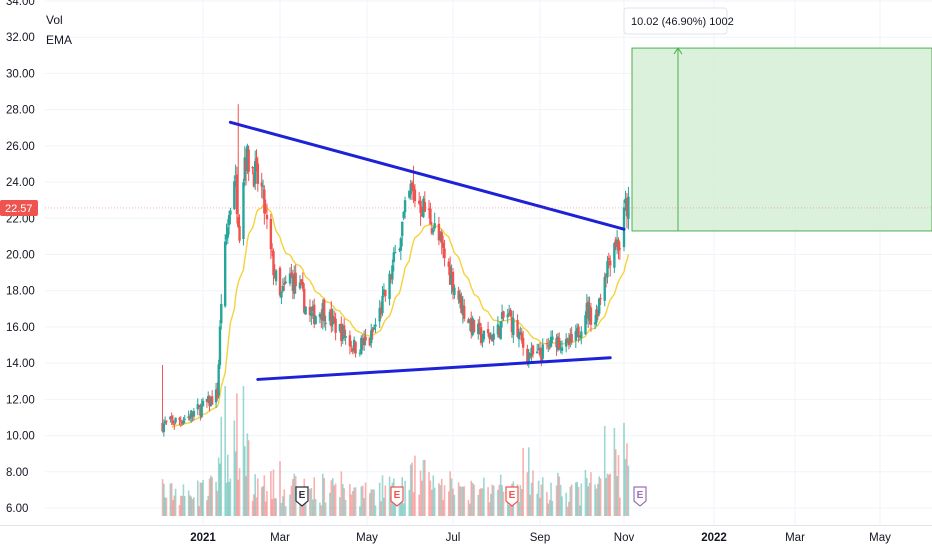  Describe the element at coordinates (20, 111) in the screenshot. I see `y-tick-label: 28.00` at that location.